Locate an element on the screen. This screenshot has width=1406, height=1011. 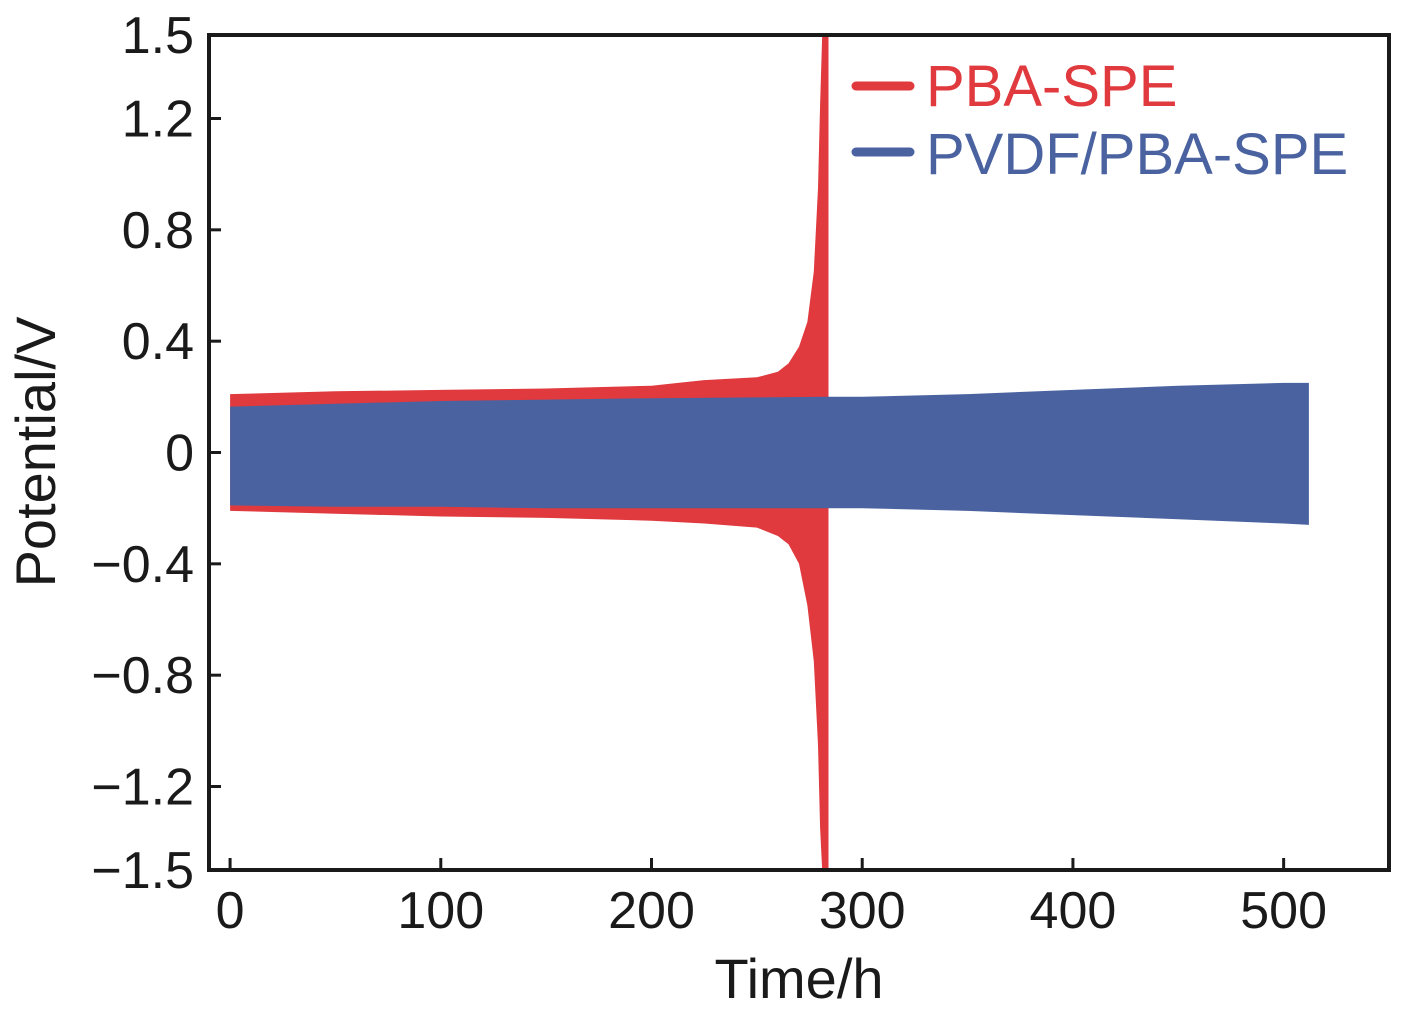
y-tick-label: 1.5 is located at coordinates (158, 36).